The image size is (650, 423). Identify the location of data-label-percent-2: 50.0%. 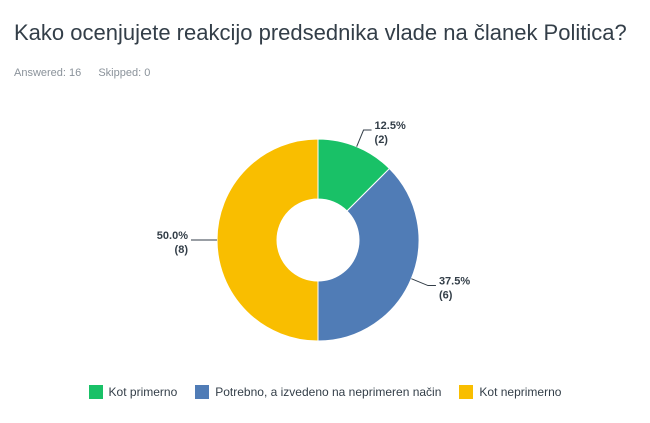
(172, 236).